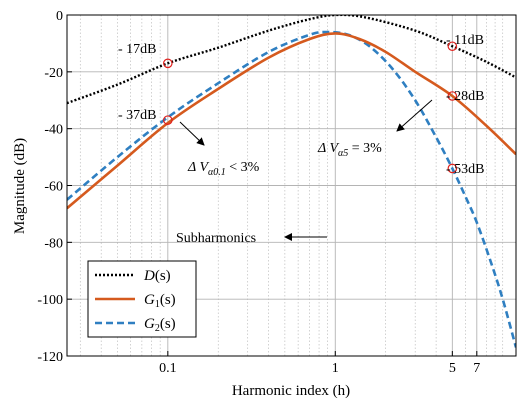  Describe the element at coordinates (59, 16) in the screenshot. I see `y-tick-label: 0` at that location.